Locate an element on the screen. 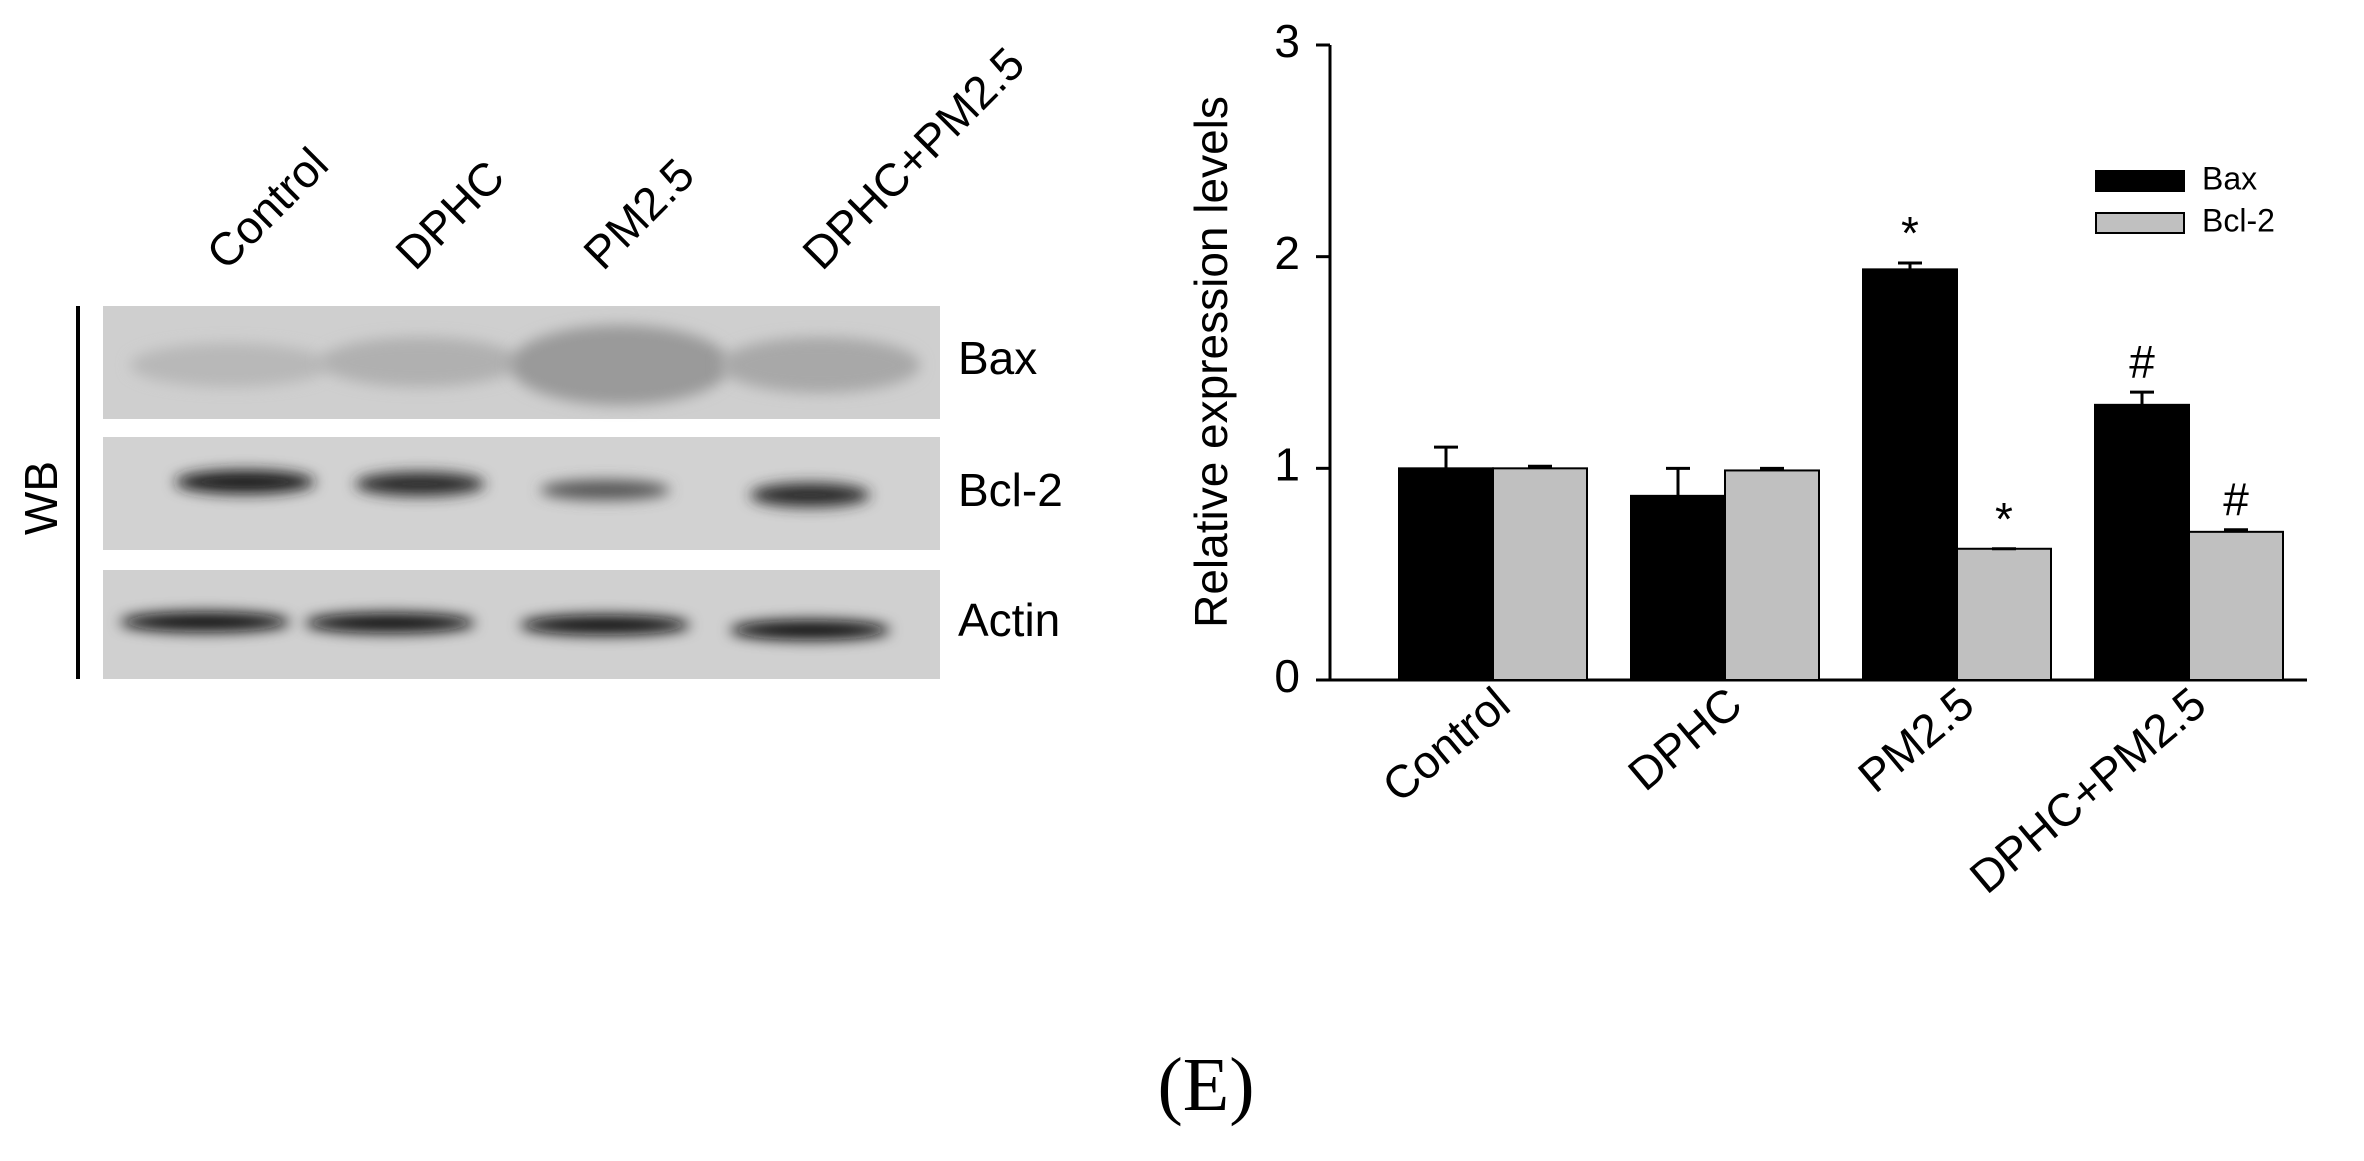 The image size is (2364, 1161). row-label: Bcl-2 is located at coordinates (1010, 490).